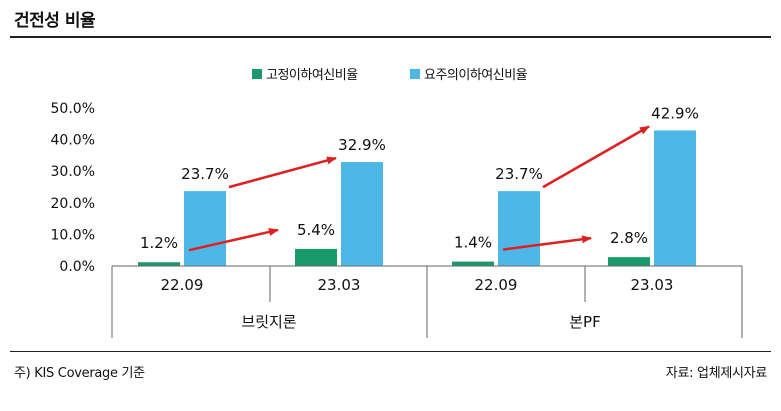 The width and height of the screenshot is (781, 411). I want to click on legend-label-1: 고정이하여신비율, so click(312, 75).